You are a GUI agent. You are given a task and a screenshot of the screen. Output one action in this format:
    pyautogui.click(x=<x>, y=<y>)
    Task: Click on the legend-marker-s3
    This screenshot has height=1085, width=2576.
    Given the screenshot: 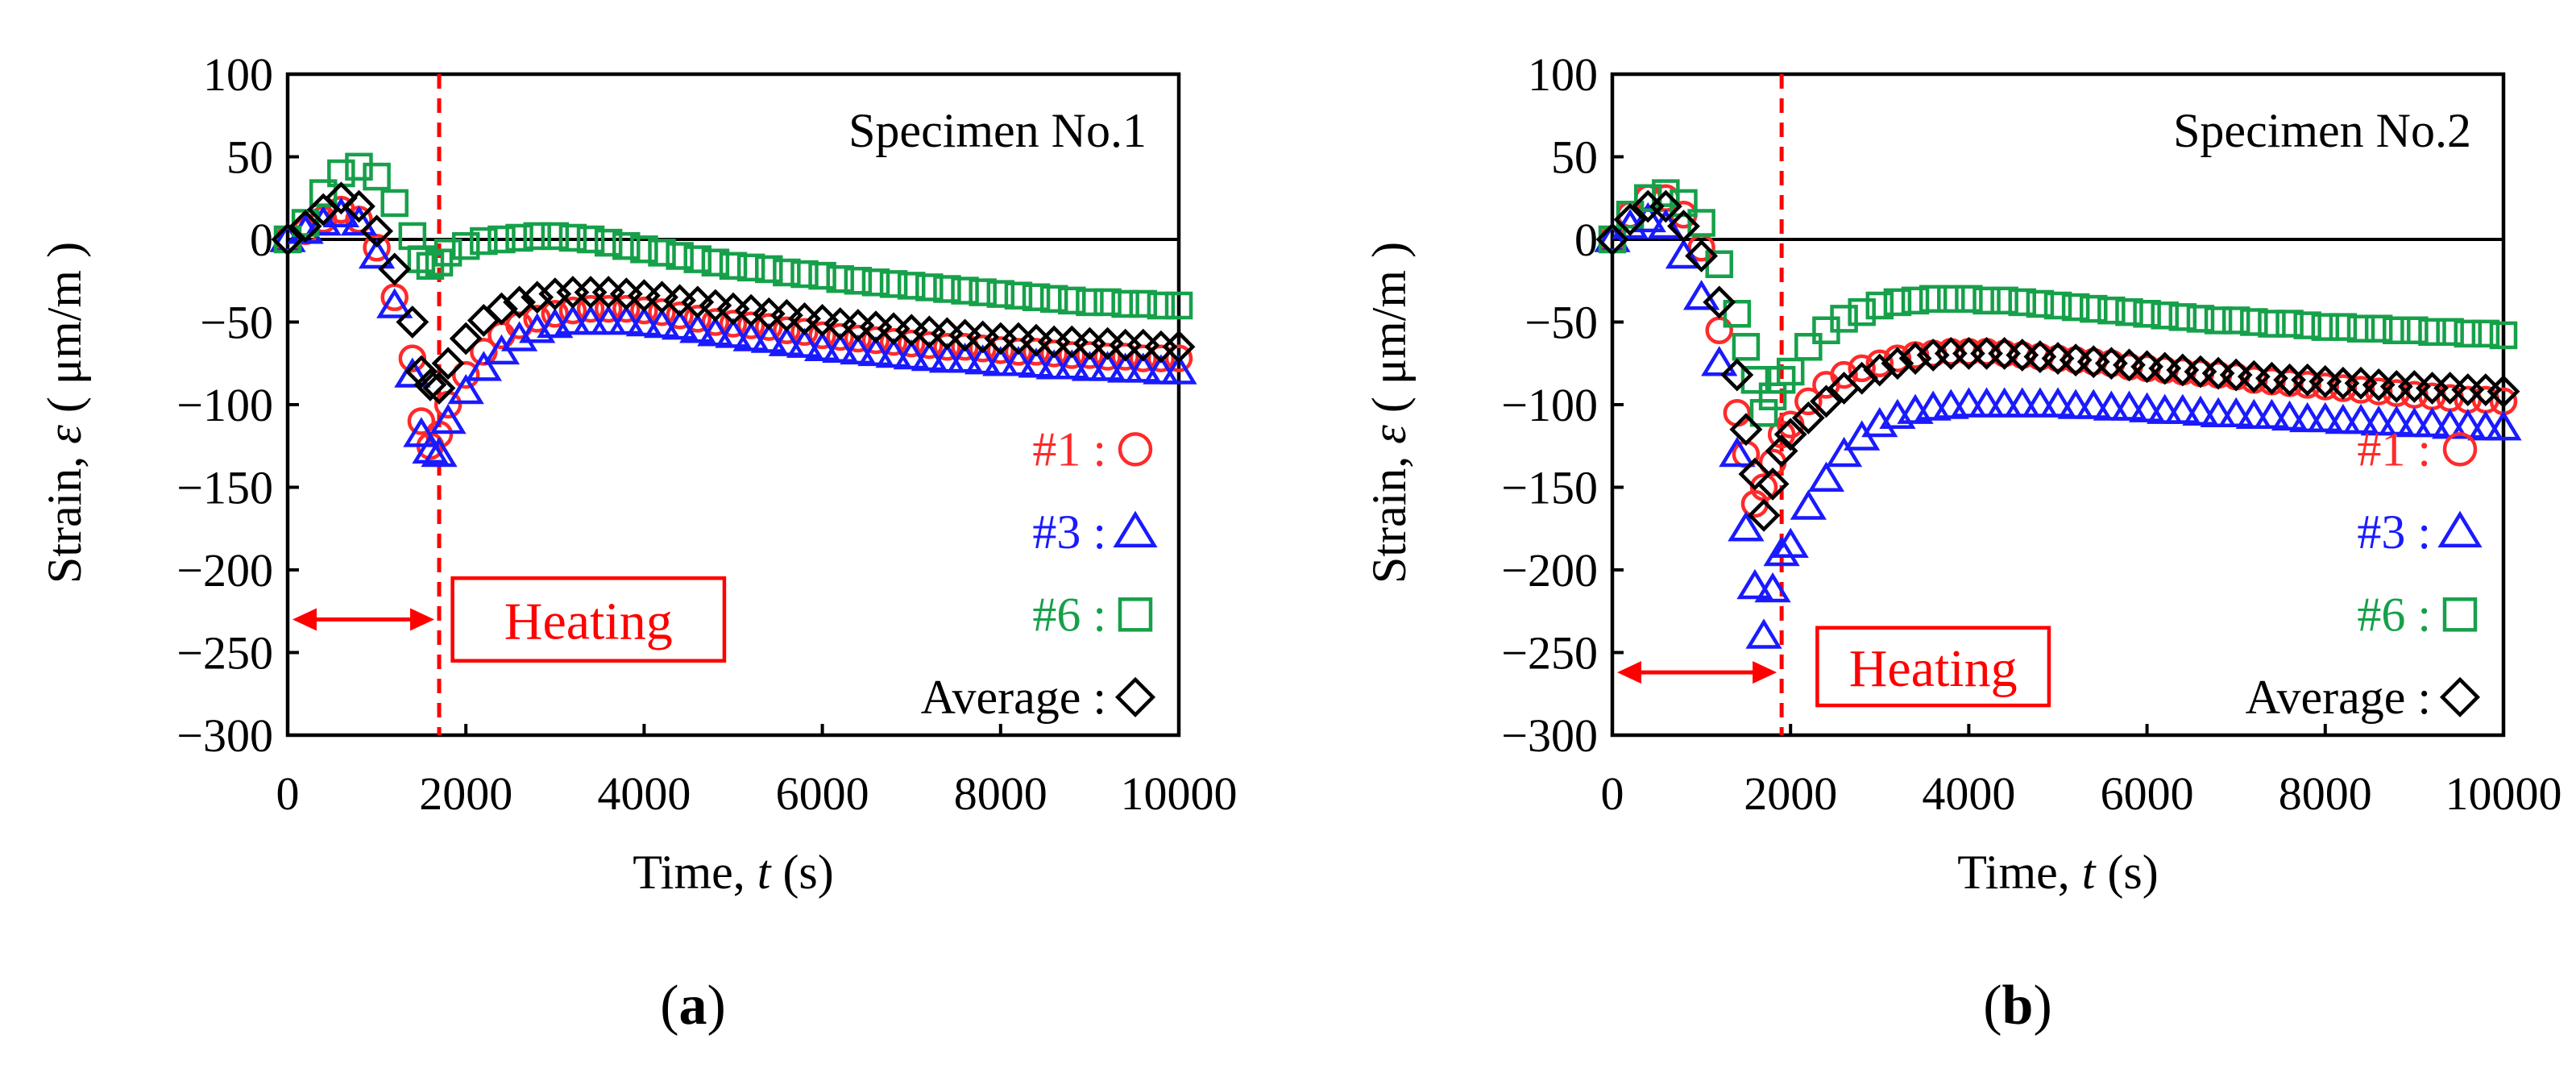 What is the action you would take?
    pyautogui.click(x=1135, y=529)
    